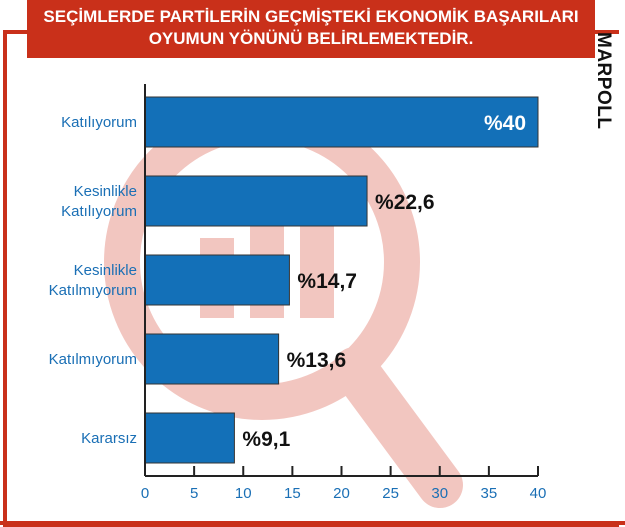 Image resolution: width=625 pixels, height=527 pixels. I want to click on category-label: Kararsız, so click(109, 438).